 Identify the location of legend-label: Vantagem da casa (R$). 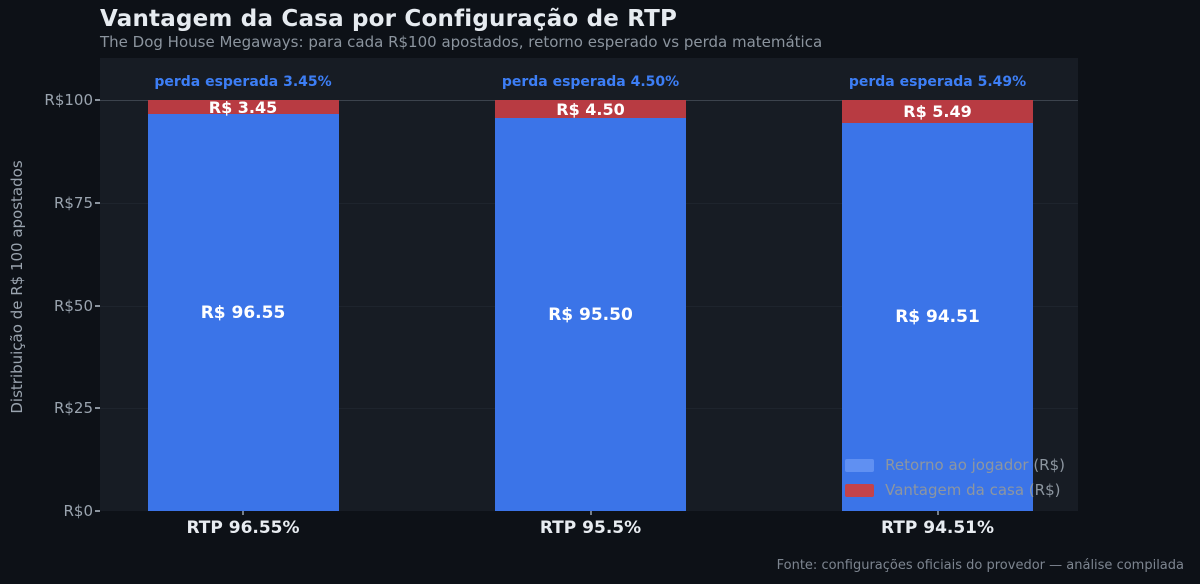
(973, 490).